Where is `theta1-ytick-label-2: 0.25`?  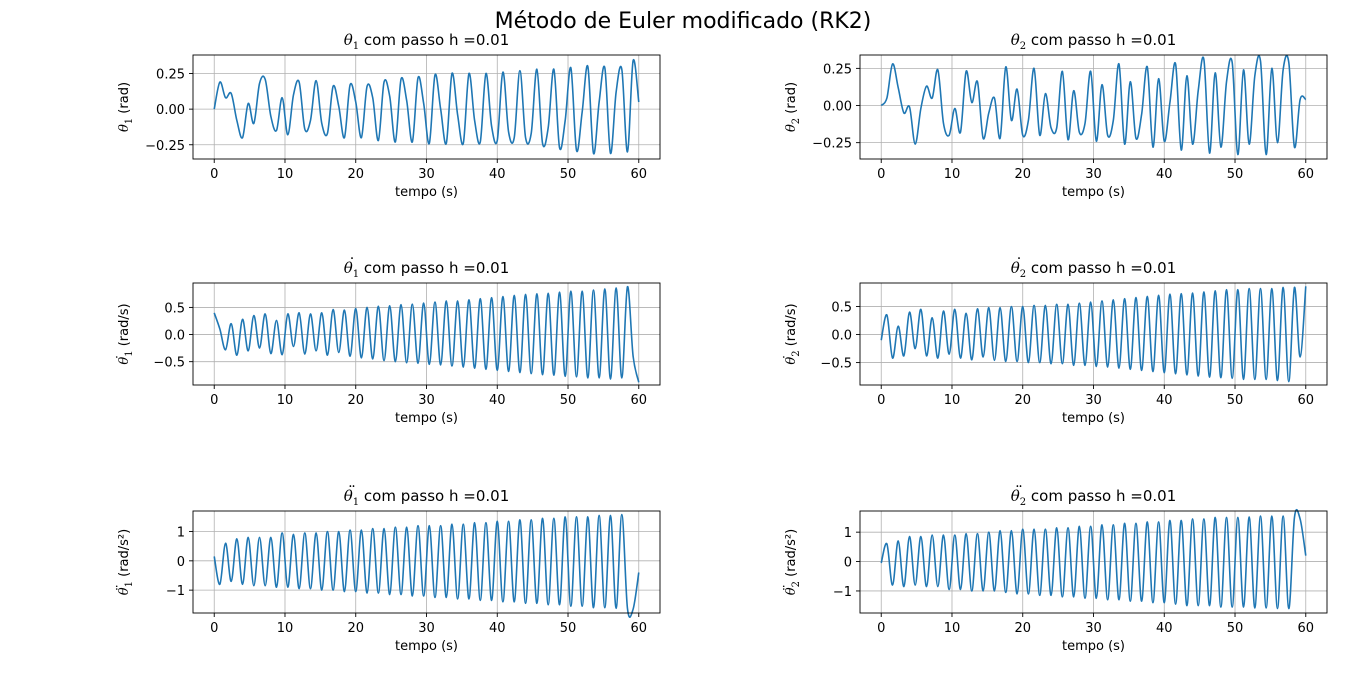 theta1-ytick-label-2: 0.25 is located at coordinates (170, 75).